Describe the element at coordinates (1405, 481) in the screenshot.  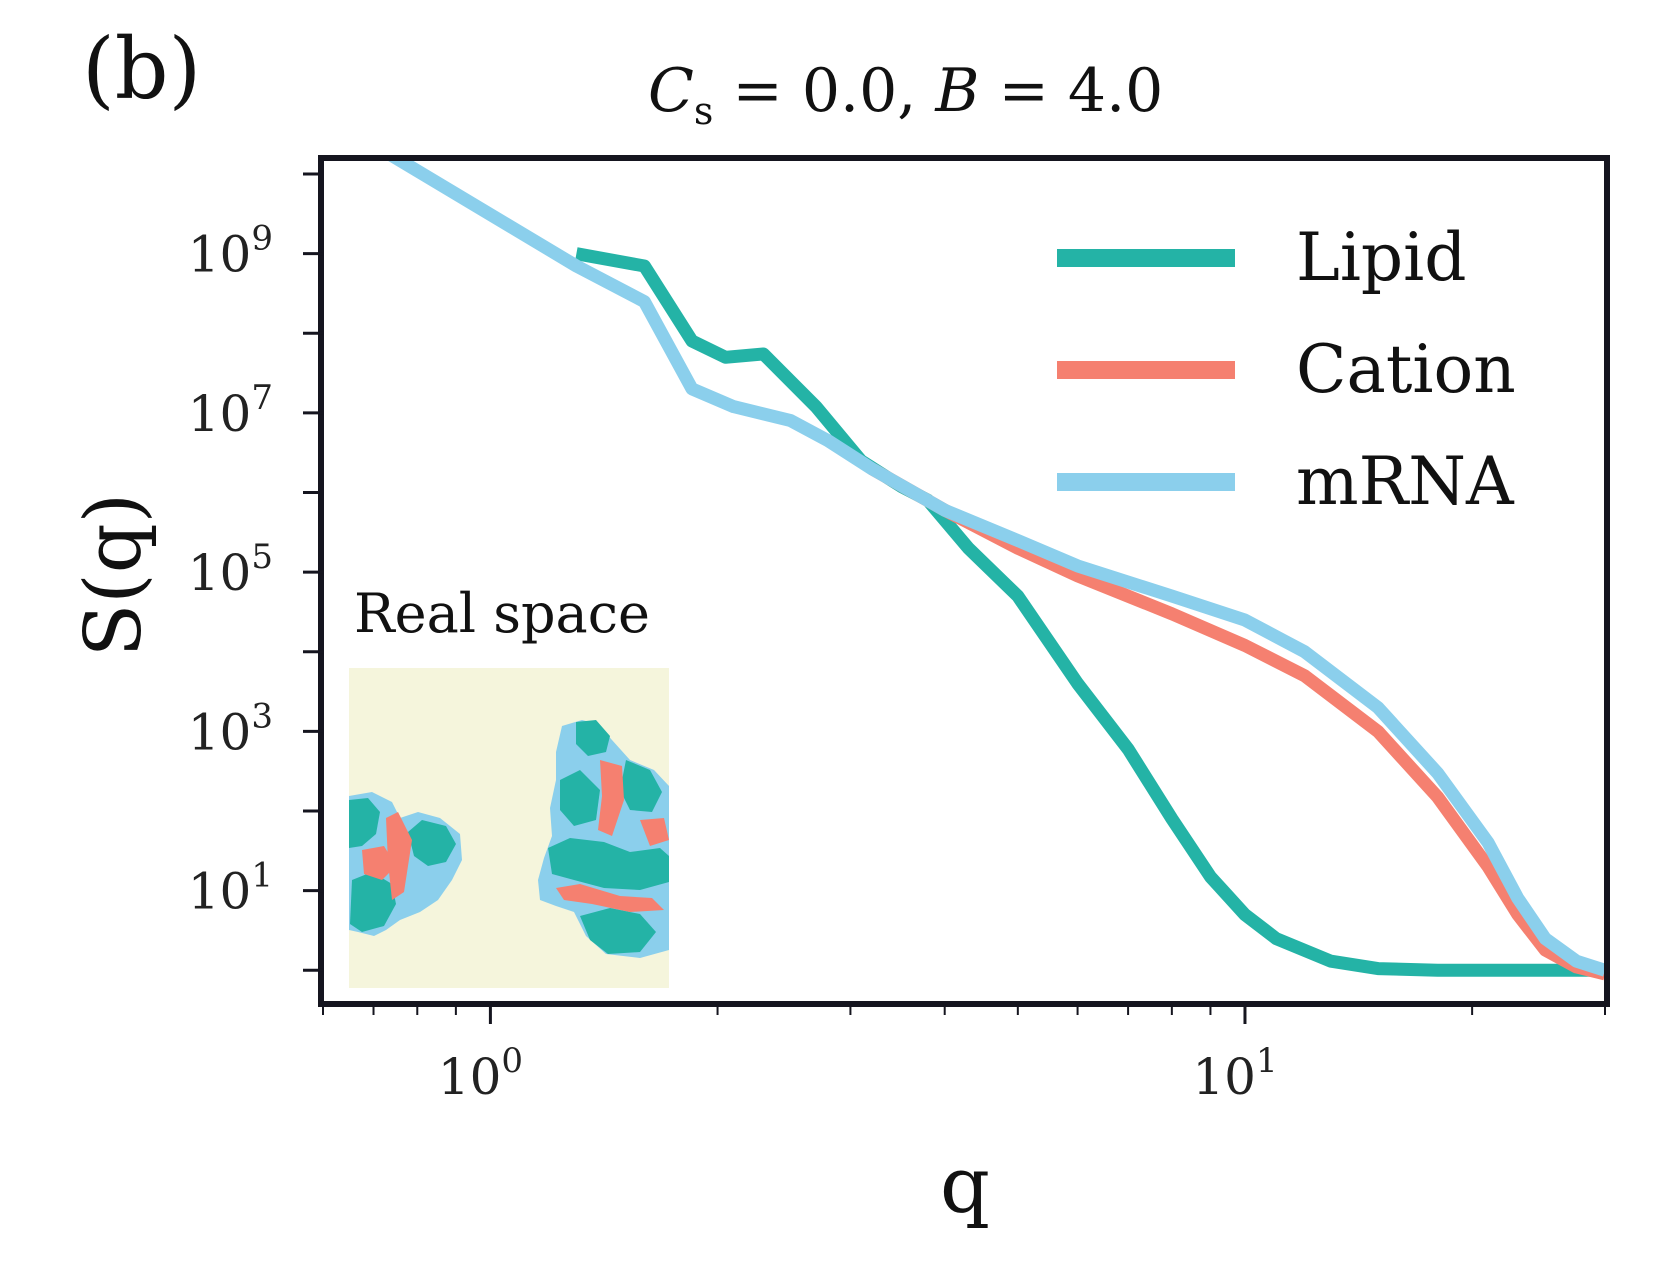
I see `legend-label-mrna: mRNA` at that location.